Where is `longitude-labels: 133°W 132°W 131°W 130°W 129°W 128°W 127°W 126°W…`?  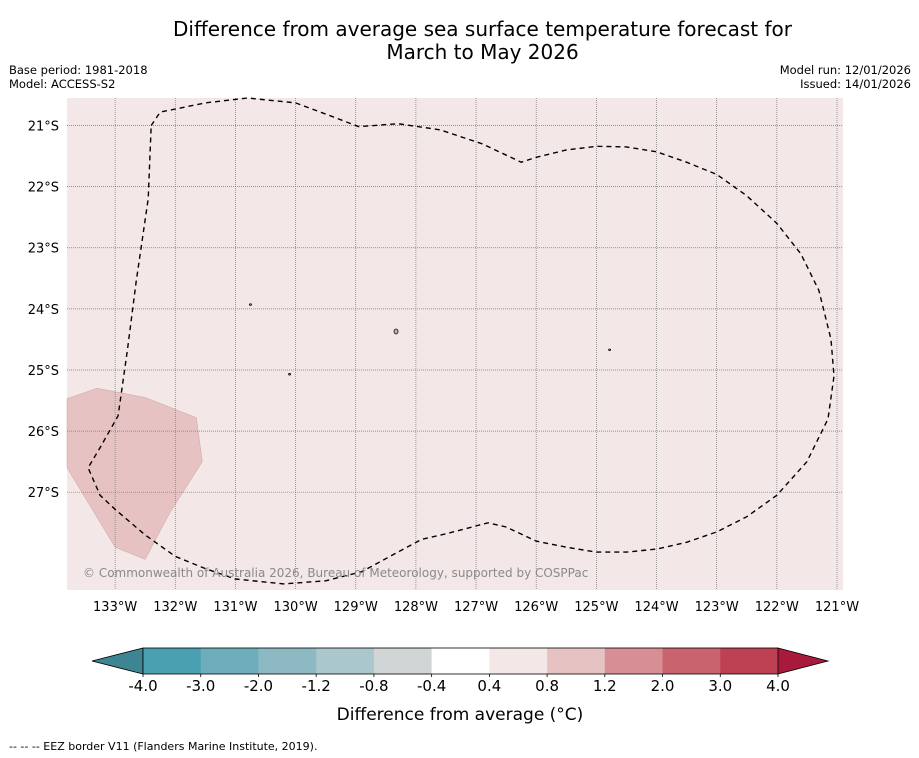
longitude-labels: 133°W 132°W 131°W 130°W 129°W 128°W 127°W 126°W… is located at coordinates (476, 607).